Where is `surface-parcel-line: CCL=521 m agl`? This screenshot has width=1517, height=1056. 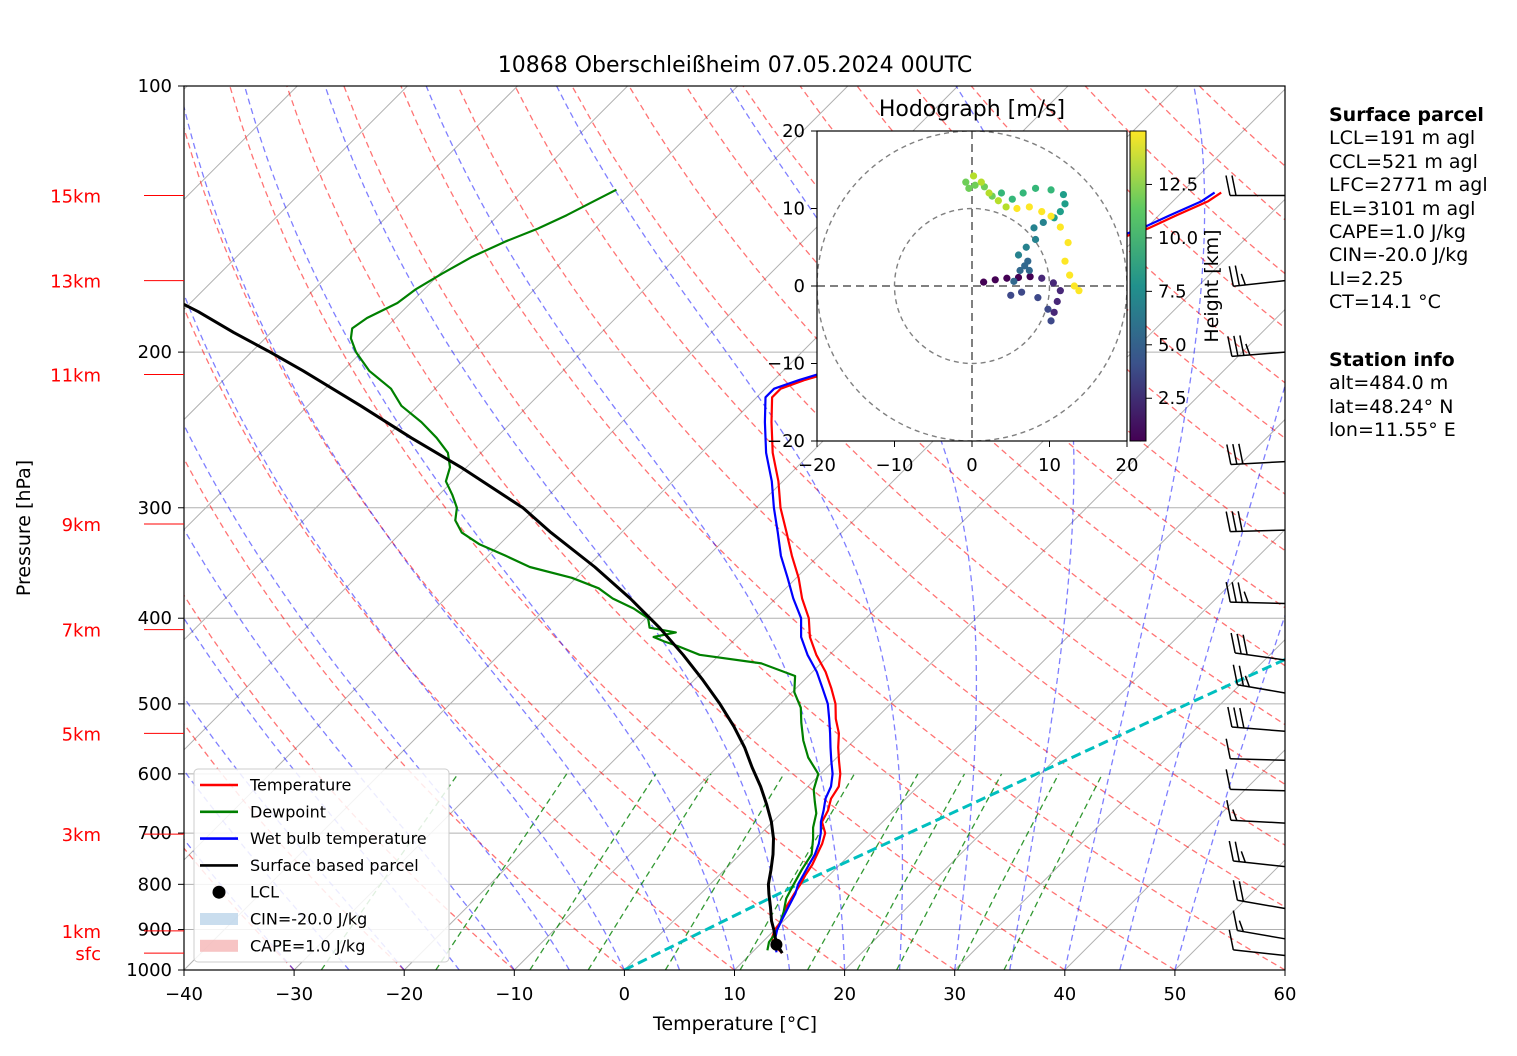
surface-parcel-line: CCL=521 m agl is located at coordinates (1403, 161).